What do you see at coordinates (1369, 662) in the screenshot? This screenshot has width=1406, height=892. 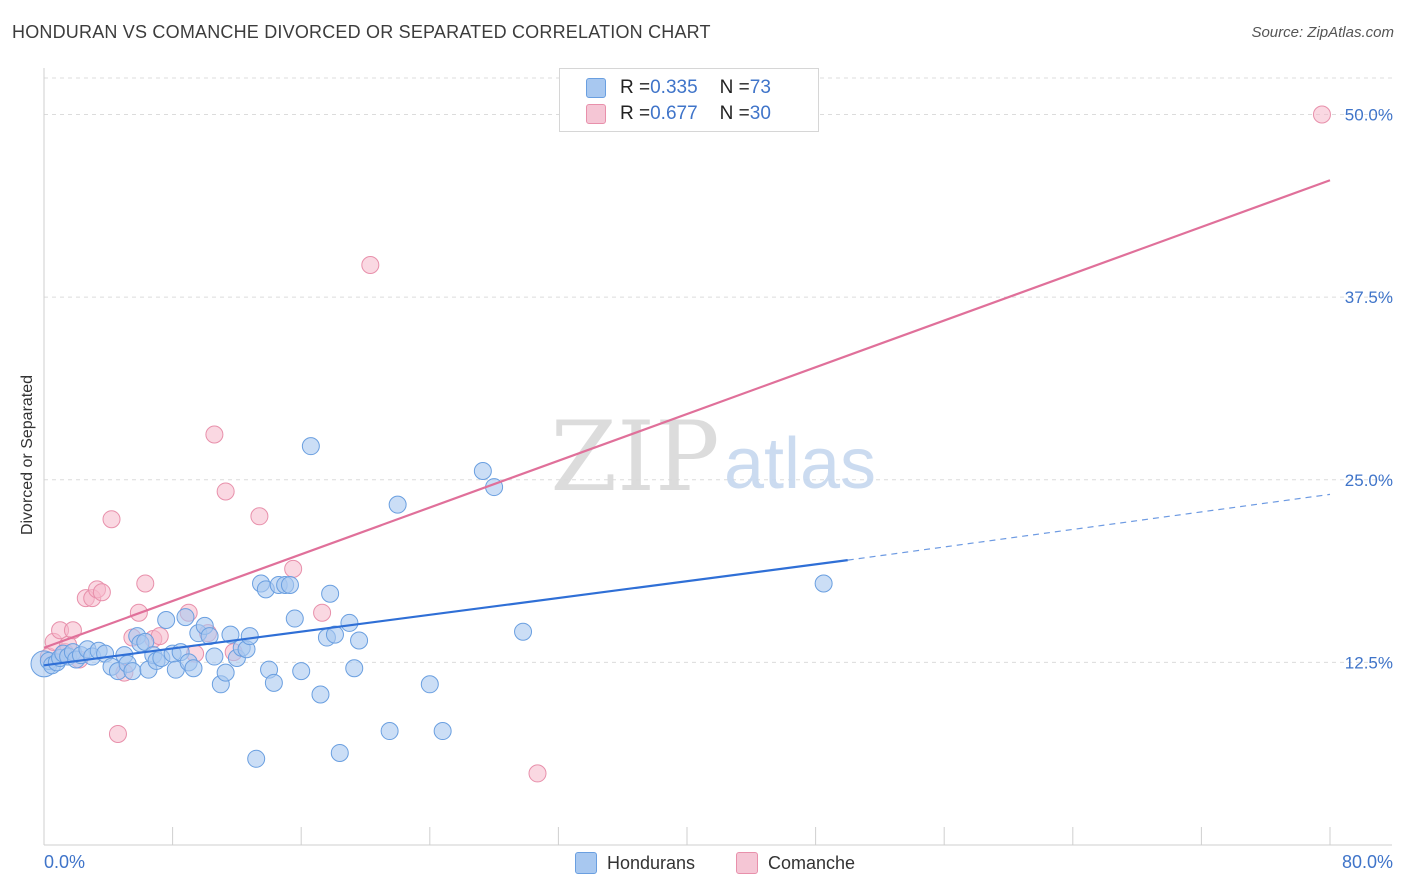 I see `y-tick-label: 12.5%` at bounding box center [1369, 662].